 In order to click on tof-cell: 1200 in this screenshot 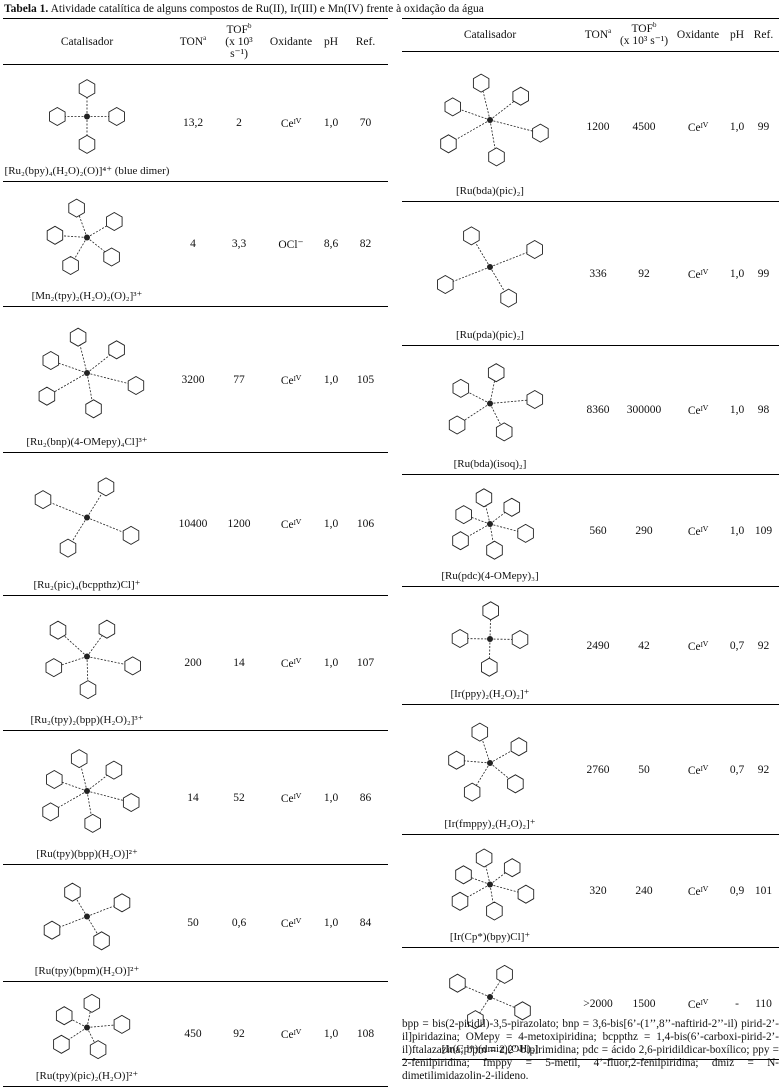, I will do `click(239, 524)`.